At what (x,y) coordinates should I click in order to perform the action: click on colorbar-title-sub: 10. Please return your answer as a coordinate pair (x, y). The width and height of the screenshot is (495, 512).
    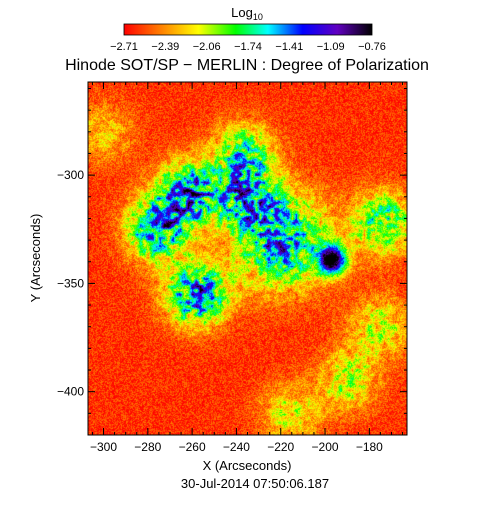
    Looking at the image, I should click on (258, 17).